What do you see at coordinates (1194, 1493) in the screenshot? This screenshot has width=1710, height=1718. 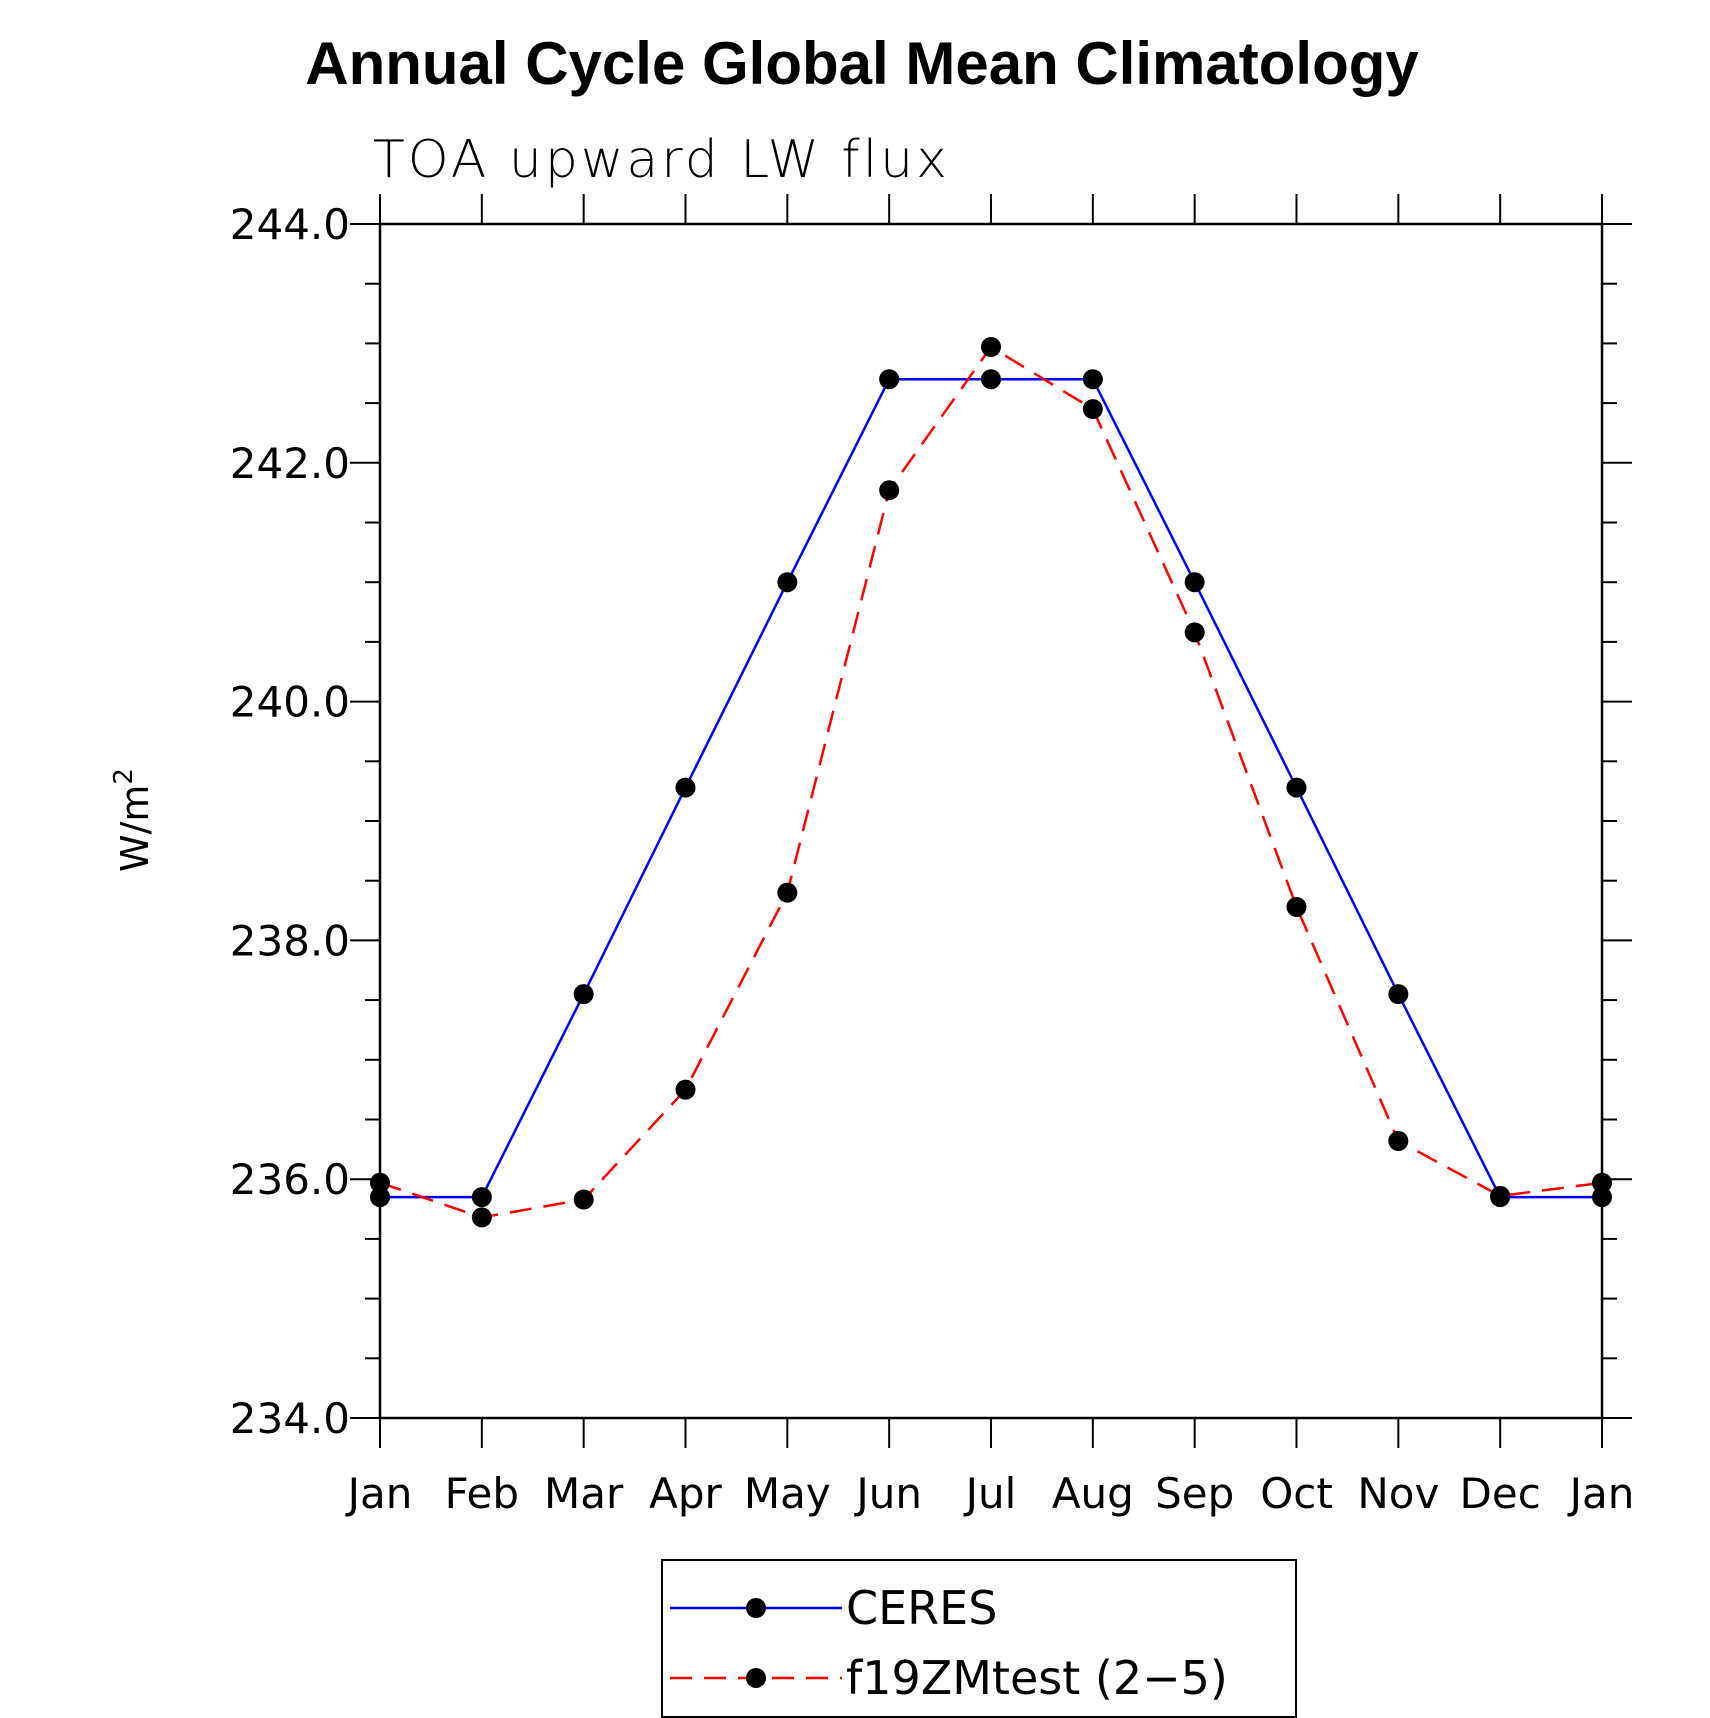 I see `x-tick-label: Sep` at bounding box center [1194, 1493].